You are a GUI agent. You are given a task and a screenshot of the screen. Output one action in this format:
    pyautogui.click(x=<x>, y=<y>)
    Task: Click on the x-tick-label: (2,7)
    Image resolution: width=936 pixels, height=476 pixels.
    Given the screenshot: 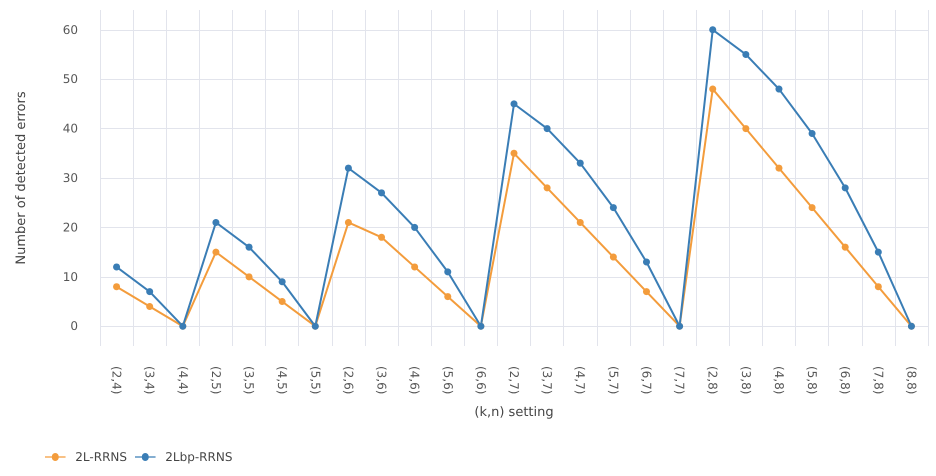 What is the action you would take?
    pyautogui.click(x=514, y=380)
    